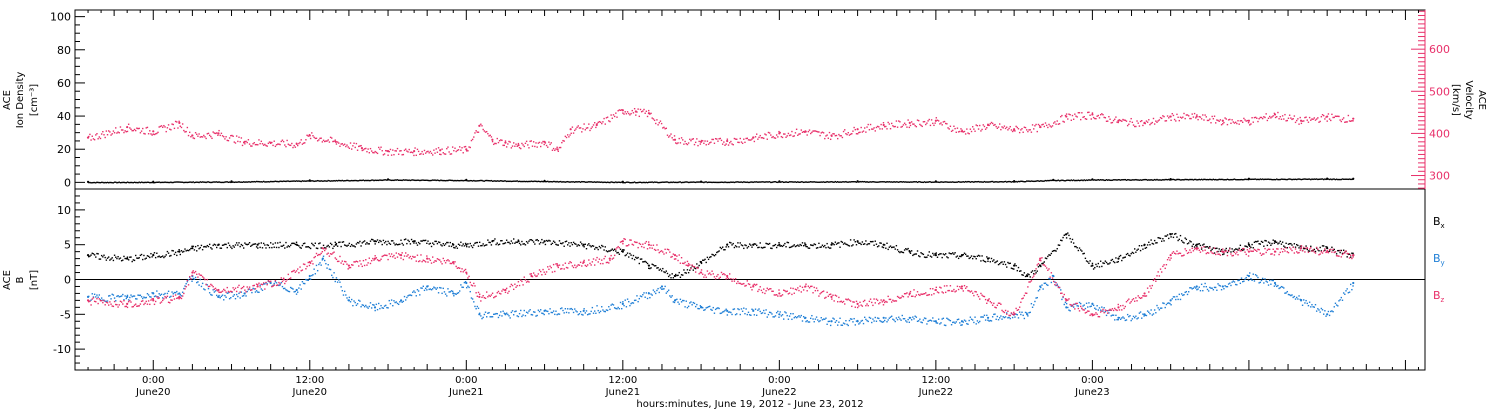 Image resolution: width=1500 pixels, height=410 pixels. I want to click on by-series-marker, so click(662, 286).